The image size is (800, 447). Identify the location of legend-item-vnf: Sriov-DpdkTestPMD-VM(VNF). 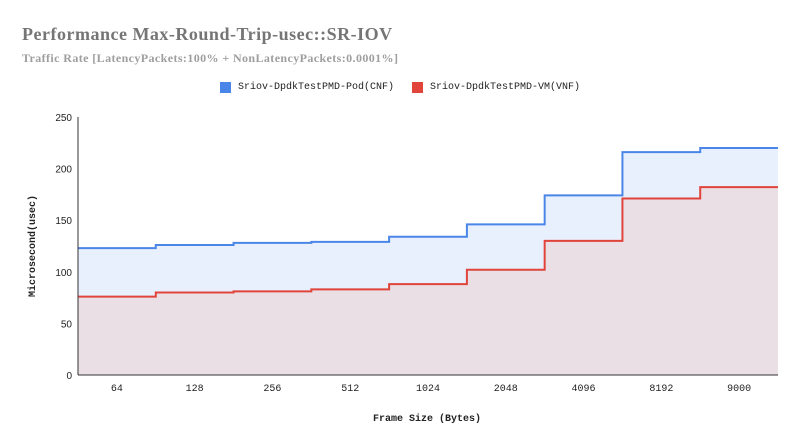
(496, 87).